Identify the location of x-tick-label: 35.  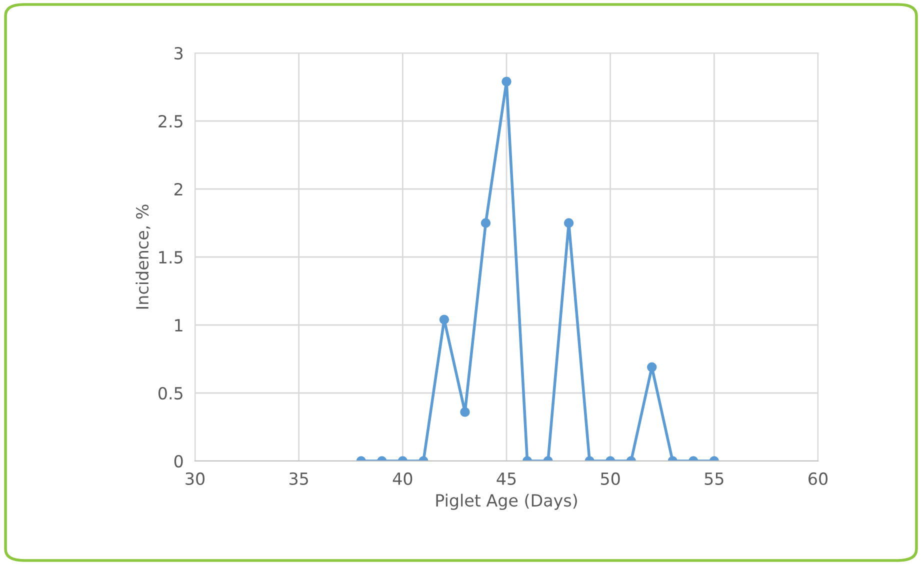
(299, 479).